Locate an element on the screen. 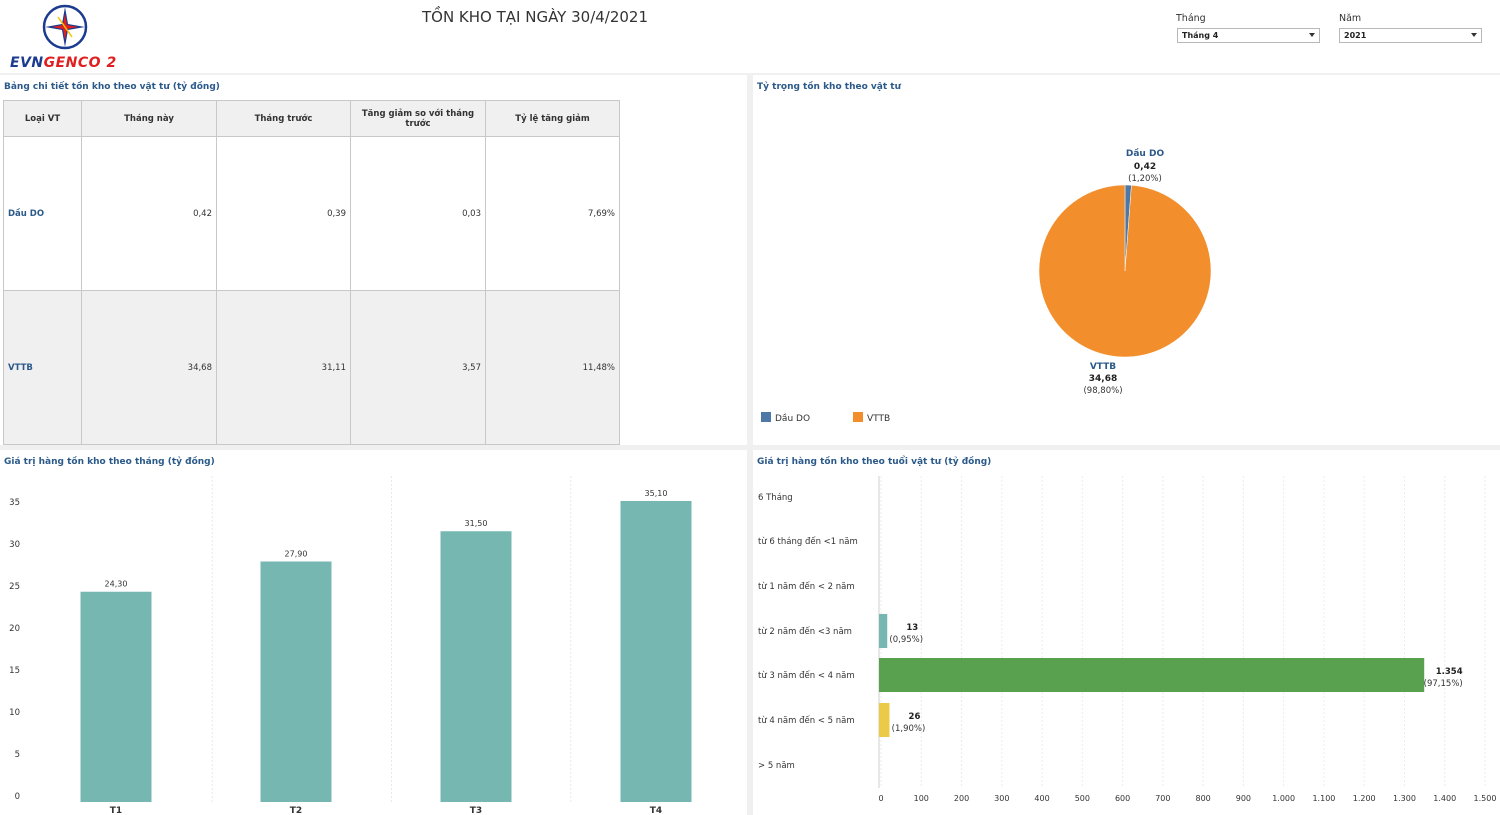 The width and height of the screenshot is (1500, 815). pie-slice is located at coordinates (1125, 271).